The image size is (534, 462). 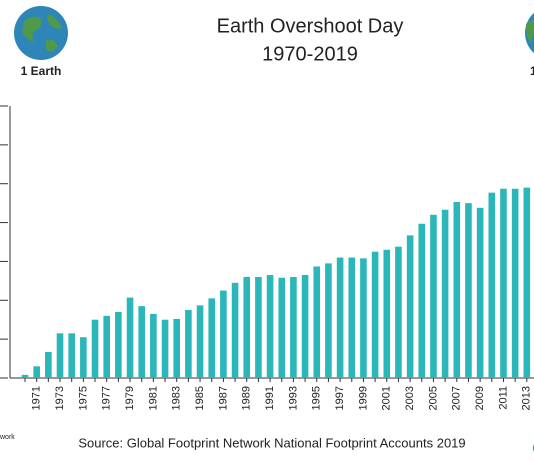 I want to click on x-tick-label: 1975, so click(x=83, y=398).